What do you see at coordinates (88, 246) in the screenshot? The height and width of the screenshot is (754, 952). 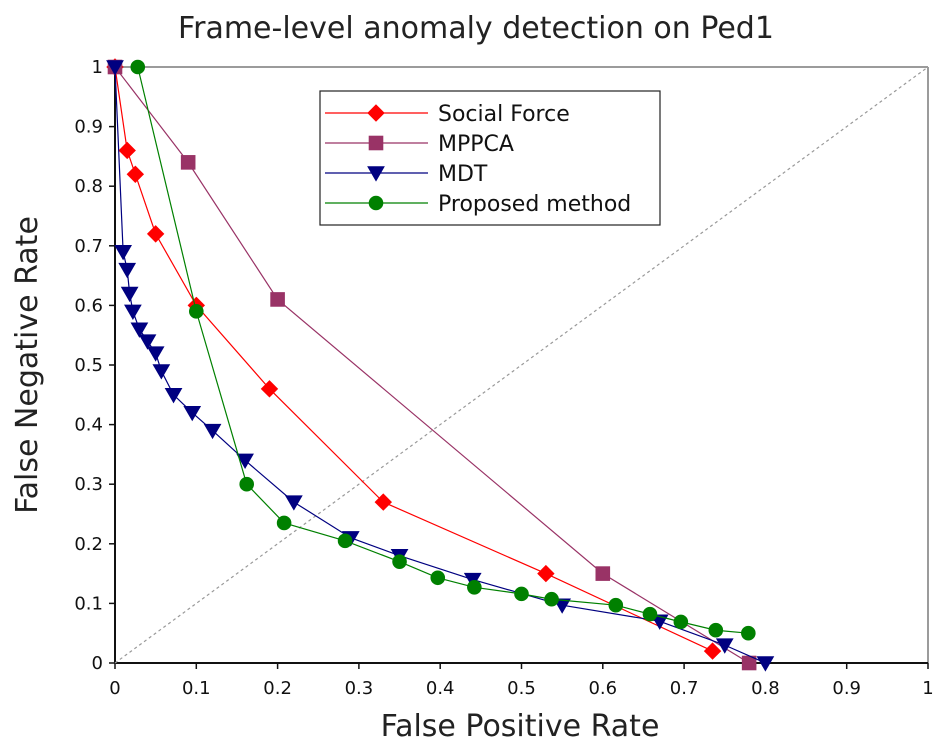 I see `y-tick-label: 0.7` at bounding box center [88, 246].